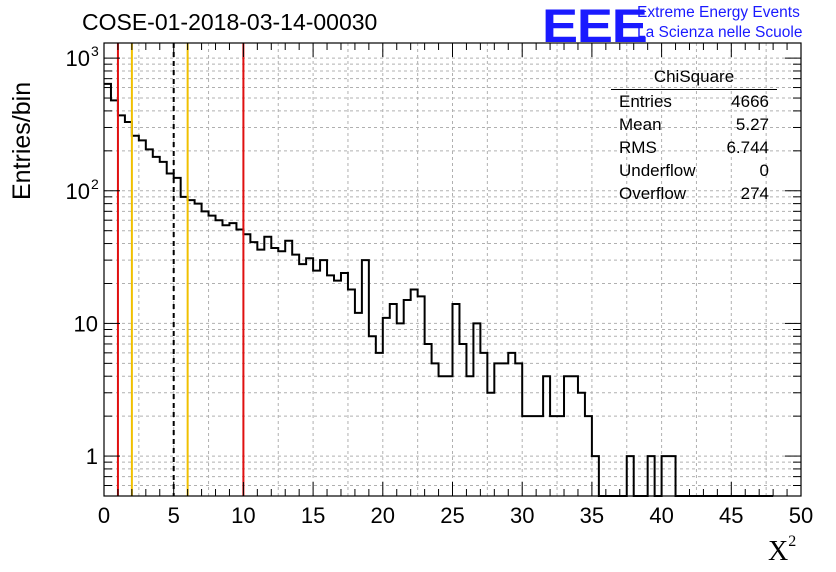  What do you see at coordinates (750, 101) in the screenshot?
I see `stats-value: 4666` at bounding box center [750, 101].